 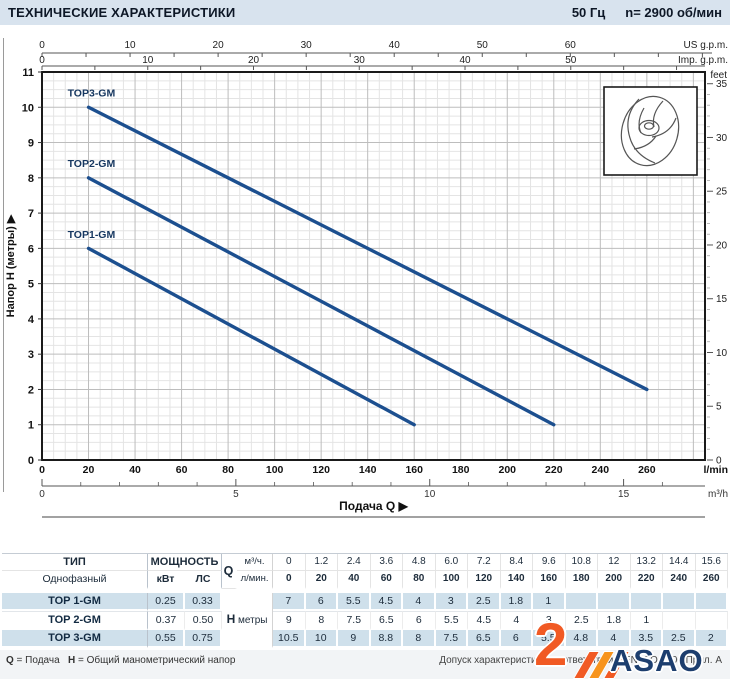 What do you see at coordinates (204, 620) in the screenshot?
I see `power-hp: 0.50` at bounding box center [204, 620].